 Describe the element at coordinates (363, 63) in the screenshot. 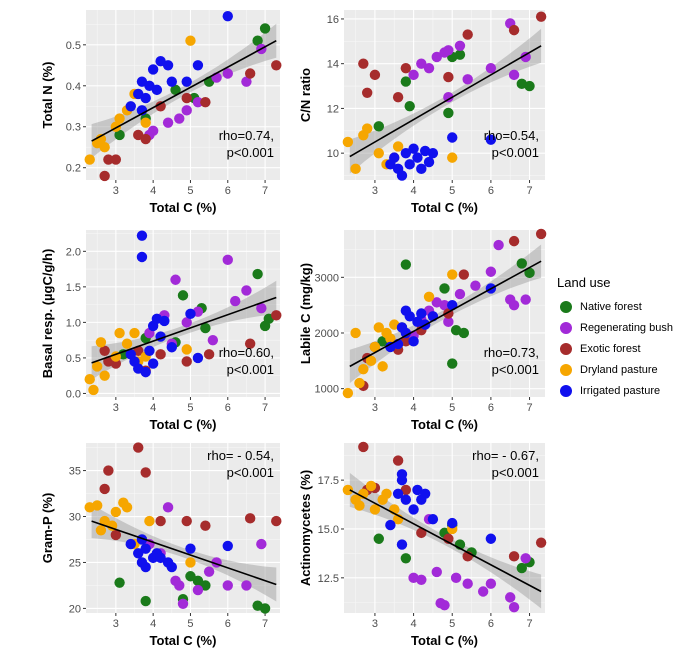

I see `panel-1-point-exotic-forest` at that location.